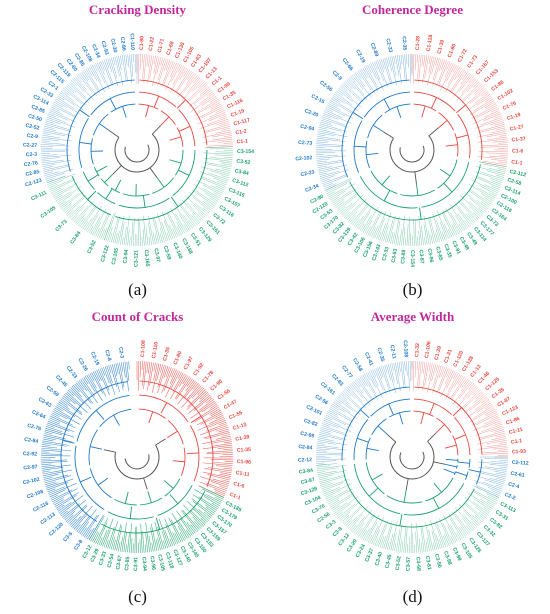  Describe the element at coordinates (104, 47) in the screenshot. I see `leaf-label: C2-93` at that location.